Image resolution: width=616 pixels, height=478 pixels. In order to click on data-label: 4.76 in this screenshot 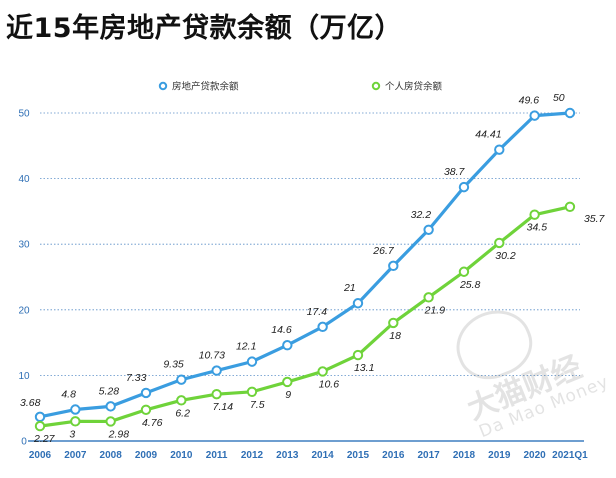, I will do `click(152, 423)`.